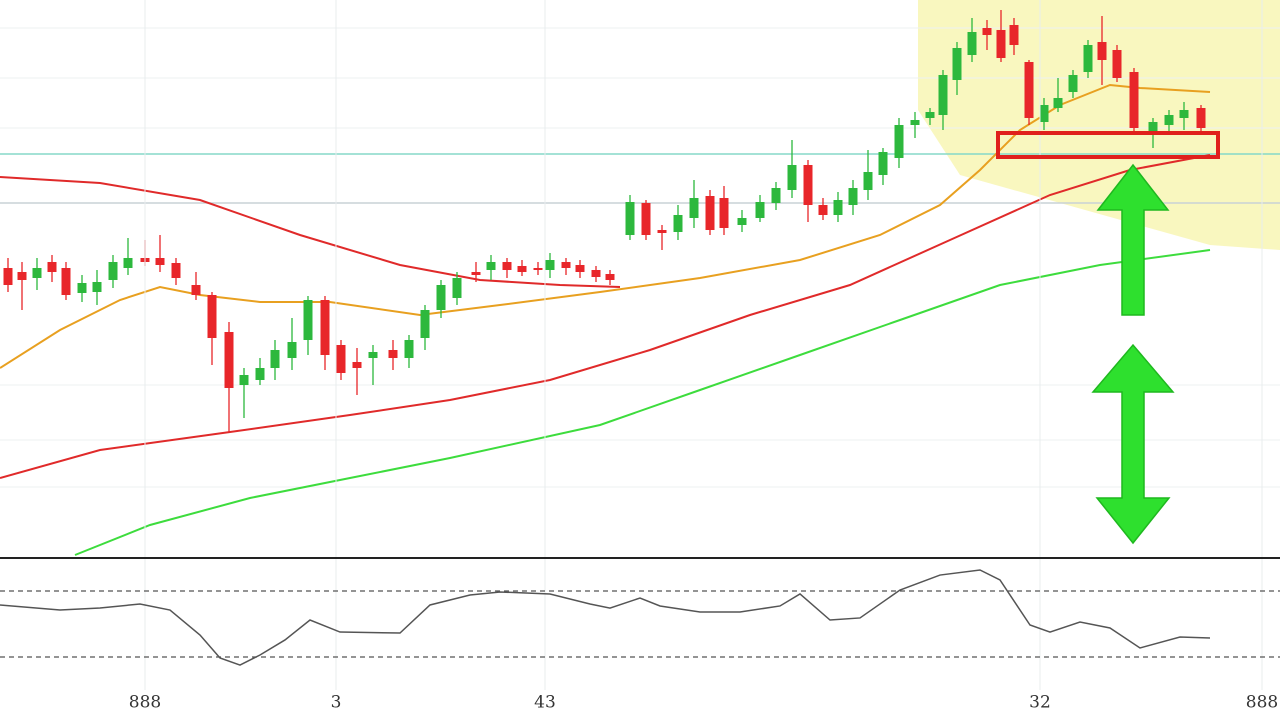 Image resolution: width=1280 pixels, height=720 pixels. I want to click on arrows, so click(1133, 354).